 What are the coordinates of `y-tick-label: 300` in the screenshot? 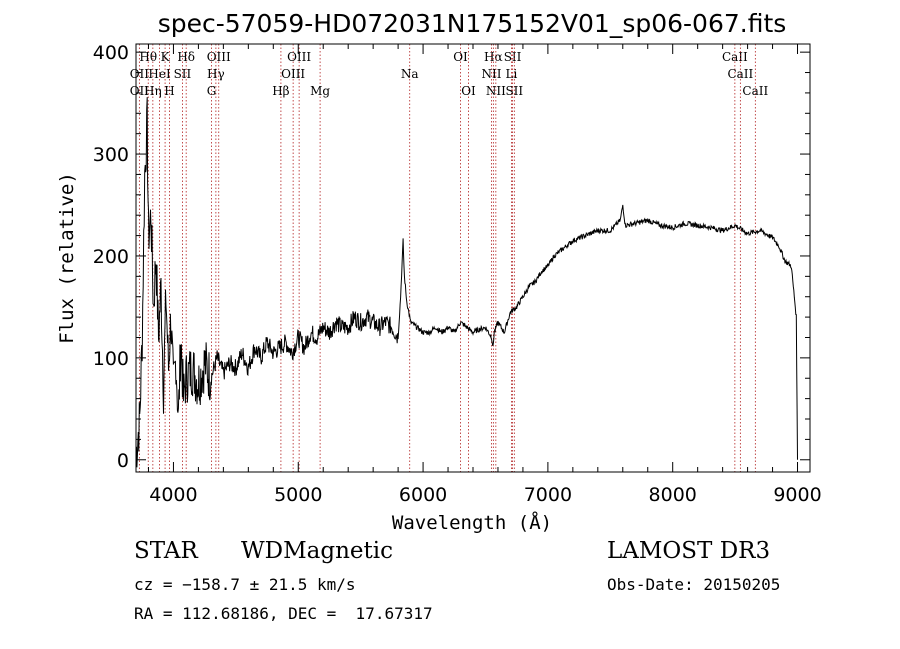 It's located at (111, 155).